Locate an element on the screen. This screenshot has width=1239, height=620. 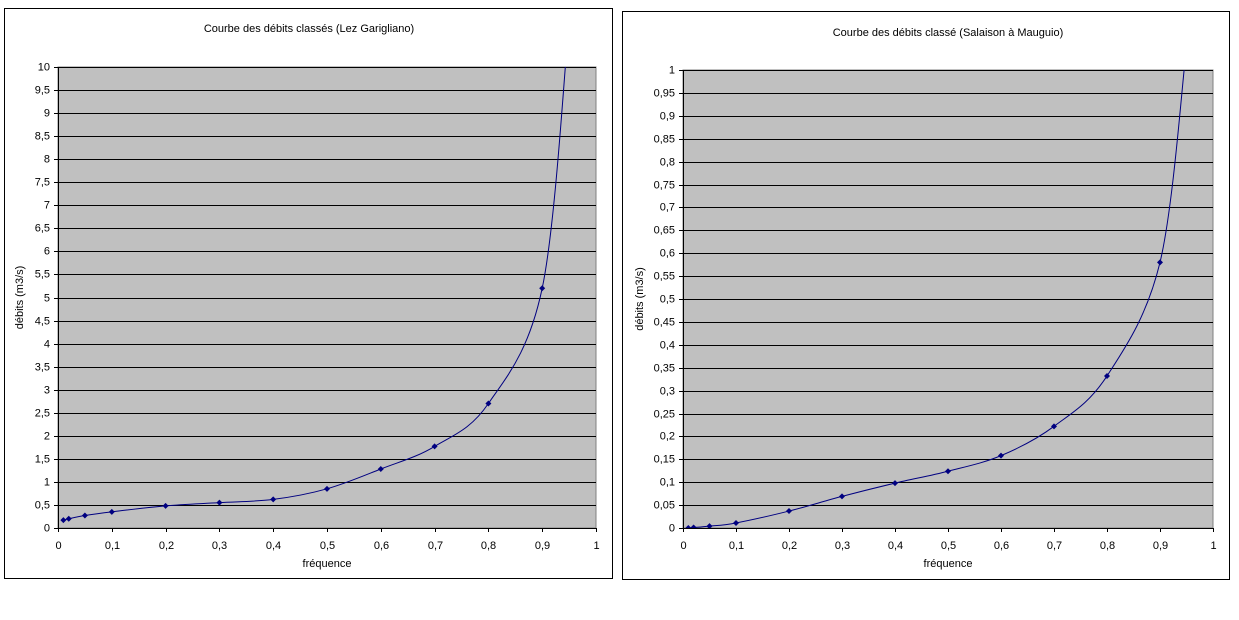
y-tick-label: 0,95 is located at coordinates (664, 93).